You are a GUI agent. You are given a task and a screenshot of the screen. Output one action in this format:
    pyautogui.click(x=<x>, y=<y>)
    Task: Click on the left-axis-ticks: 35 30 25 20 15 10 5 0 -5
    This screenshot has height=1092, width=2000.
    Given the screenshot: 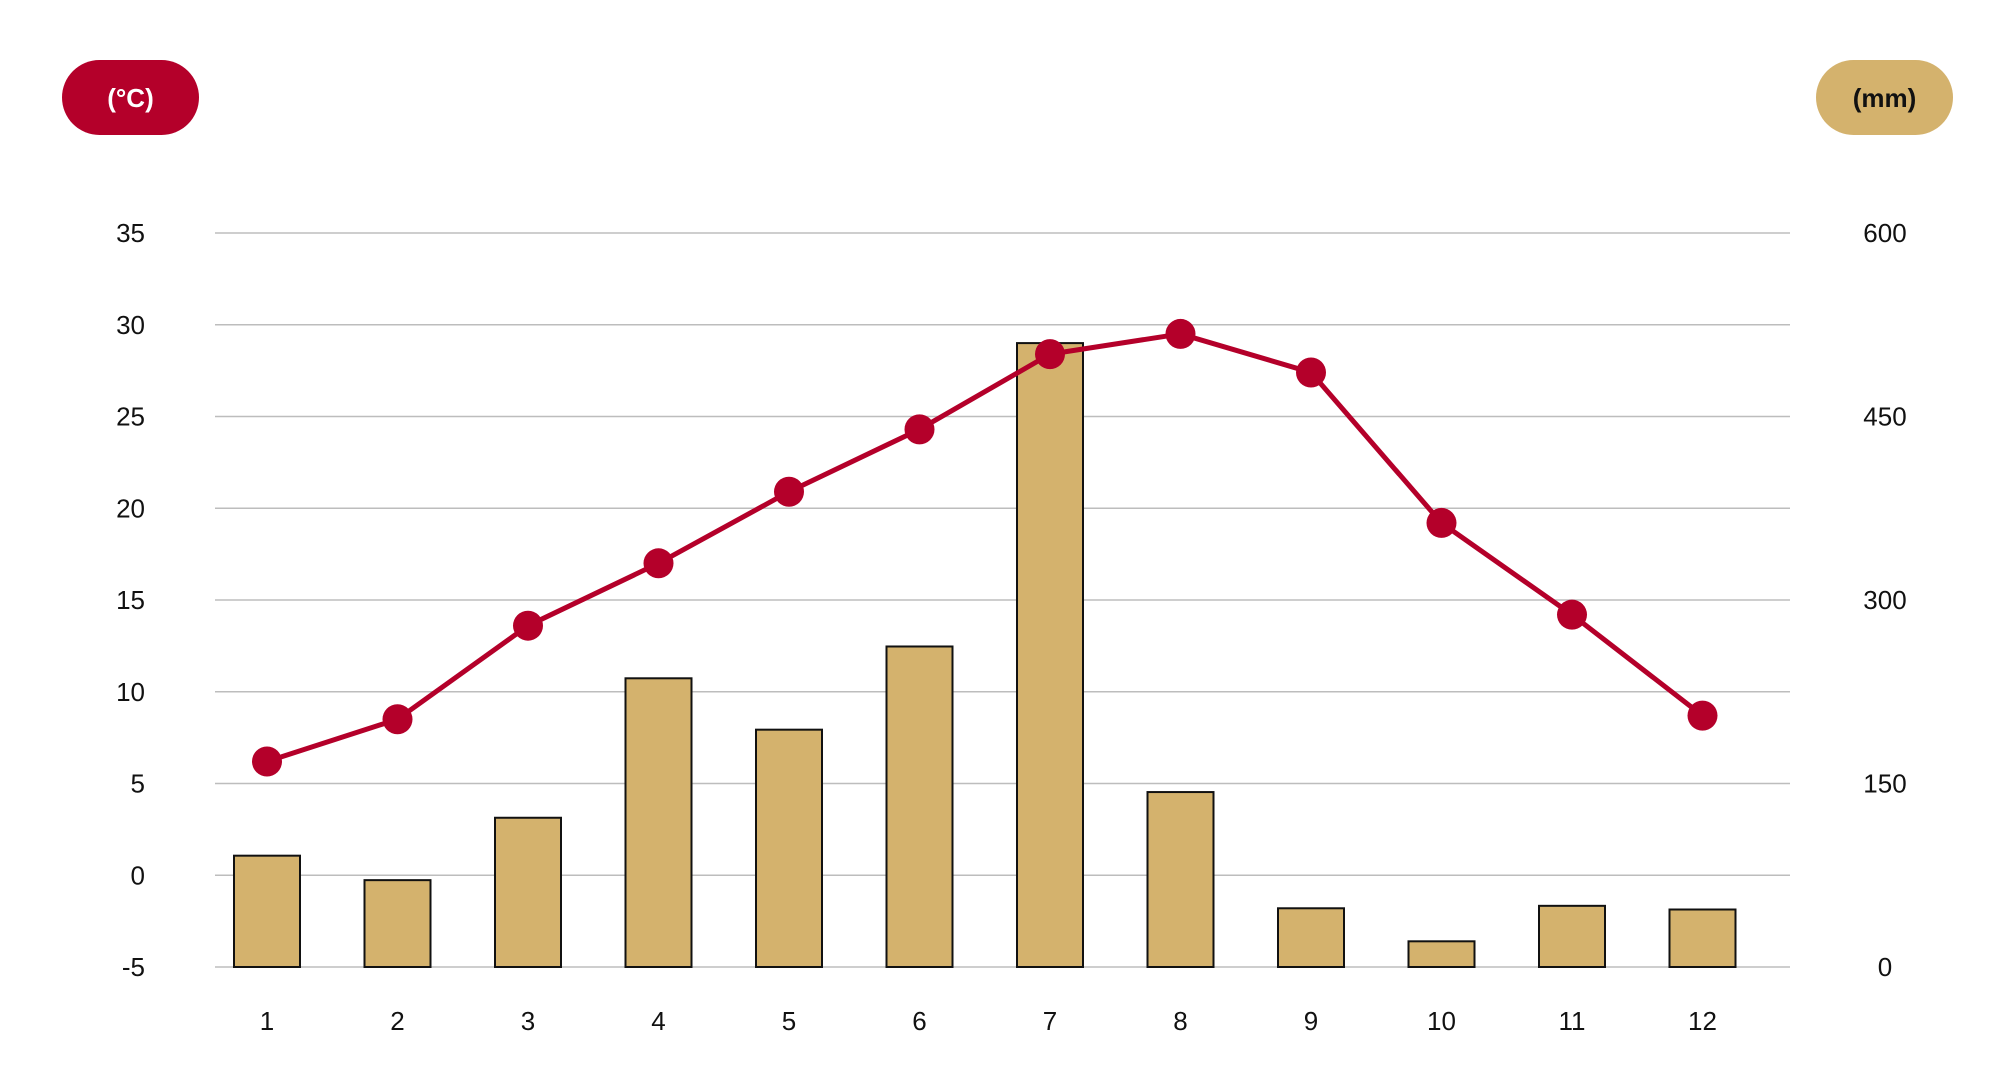 What is the action you would take?
    pyautogui.click(x=130, y=600)
    